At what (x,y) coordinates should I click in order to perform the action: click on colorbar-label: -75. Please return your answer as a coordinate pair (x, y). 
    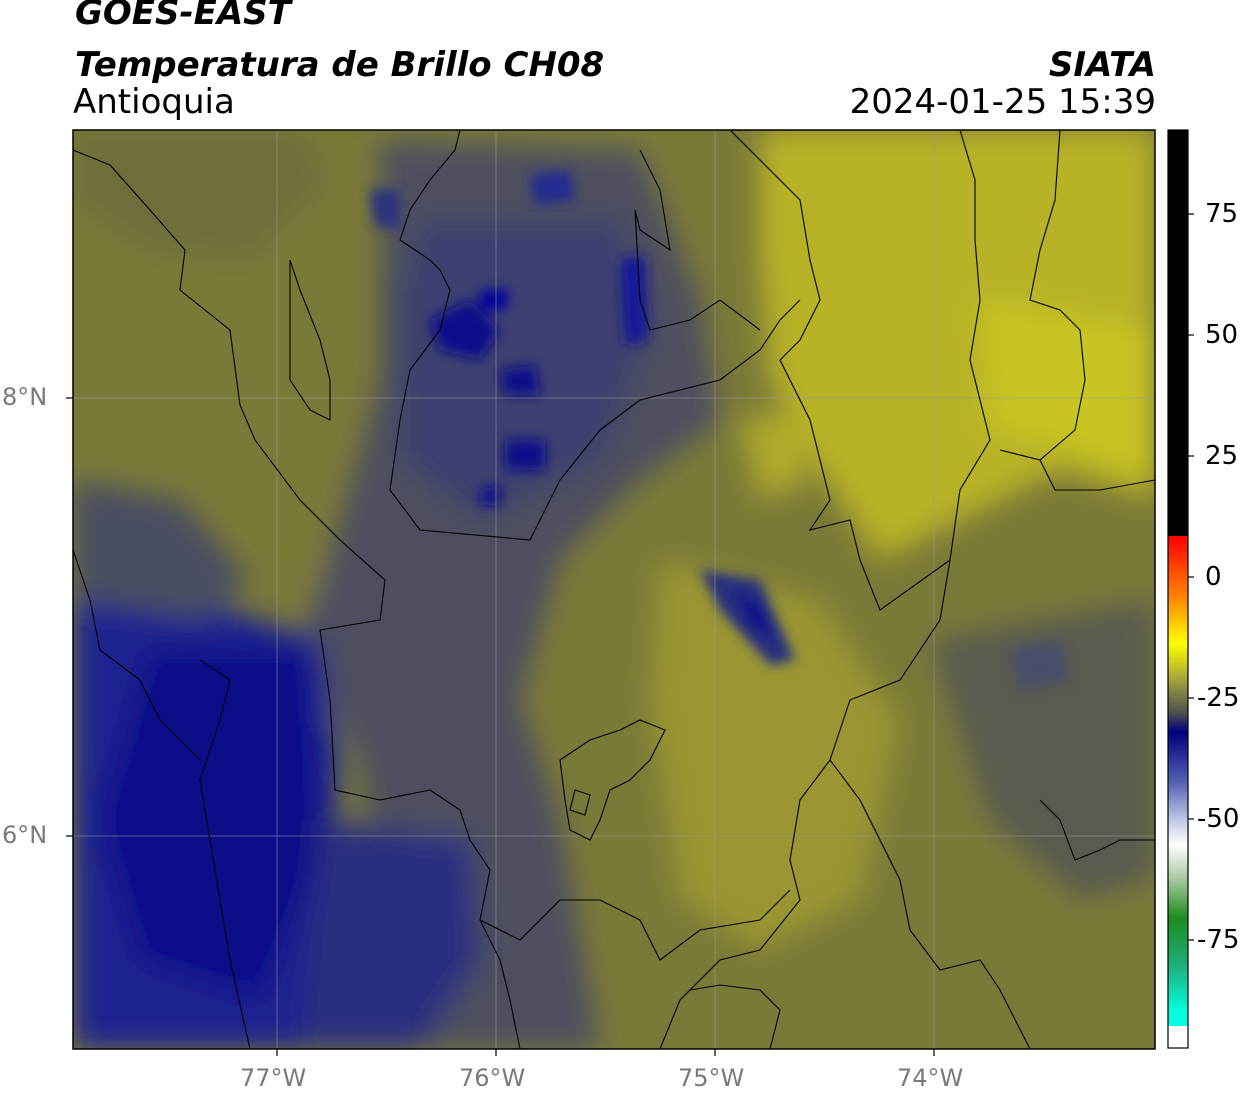
    Looking at the image, I should click on (1218, 940).